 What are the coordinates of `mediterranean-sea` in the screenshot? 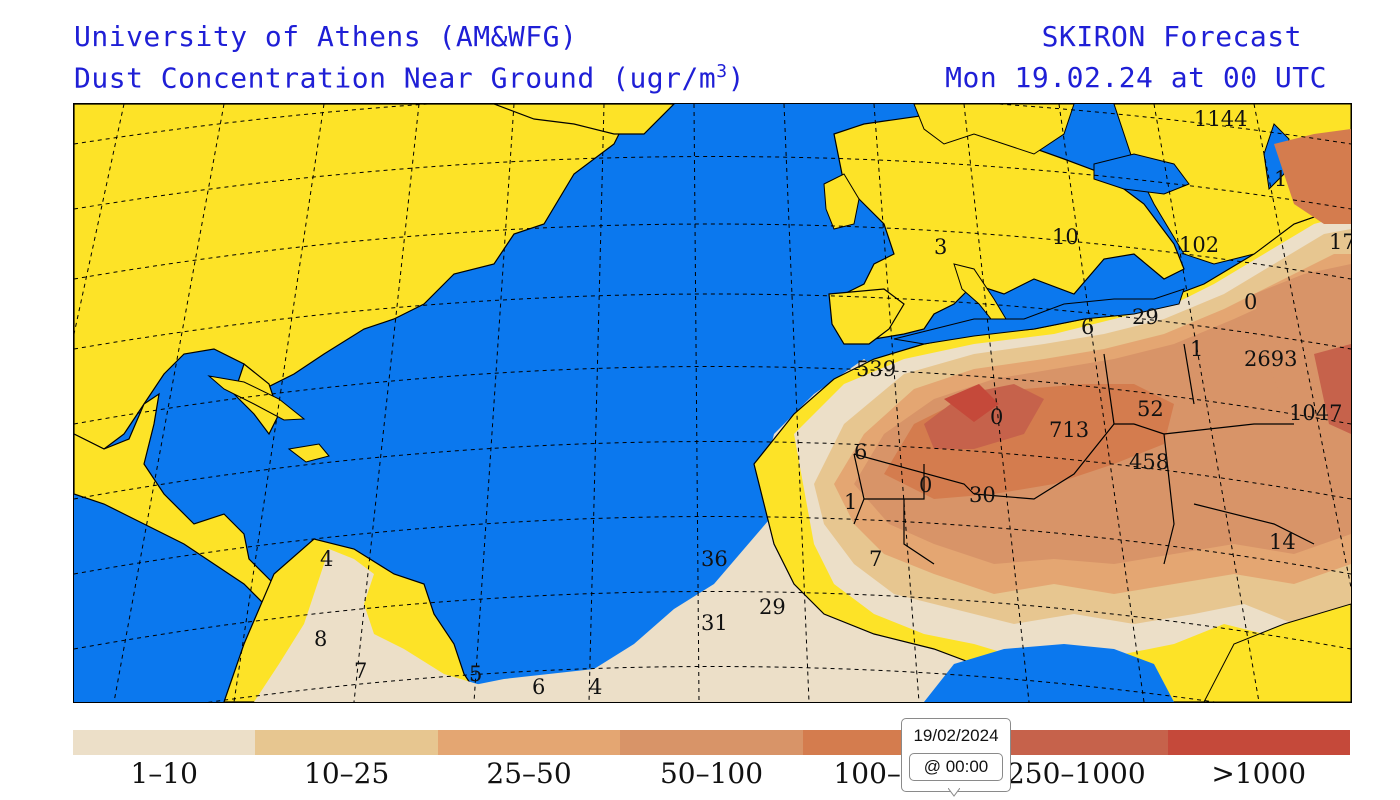 It's located at (1039, 316).